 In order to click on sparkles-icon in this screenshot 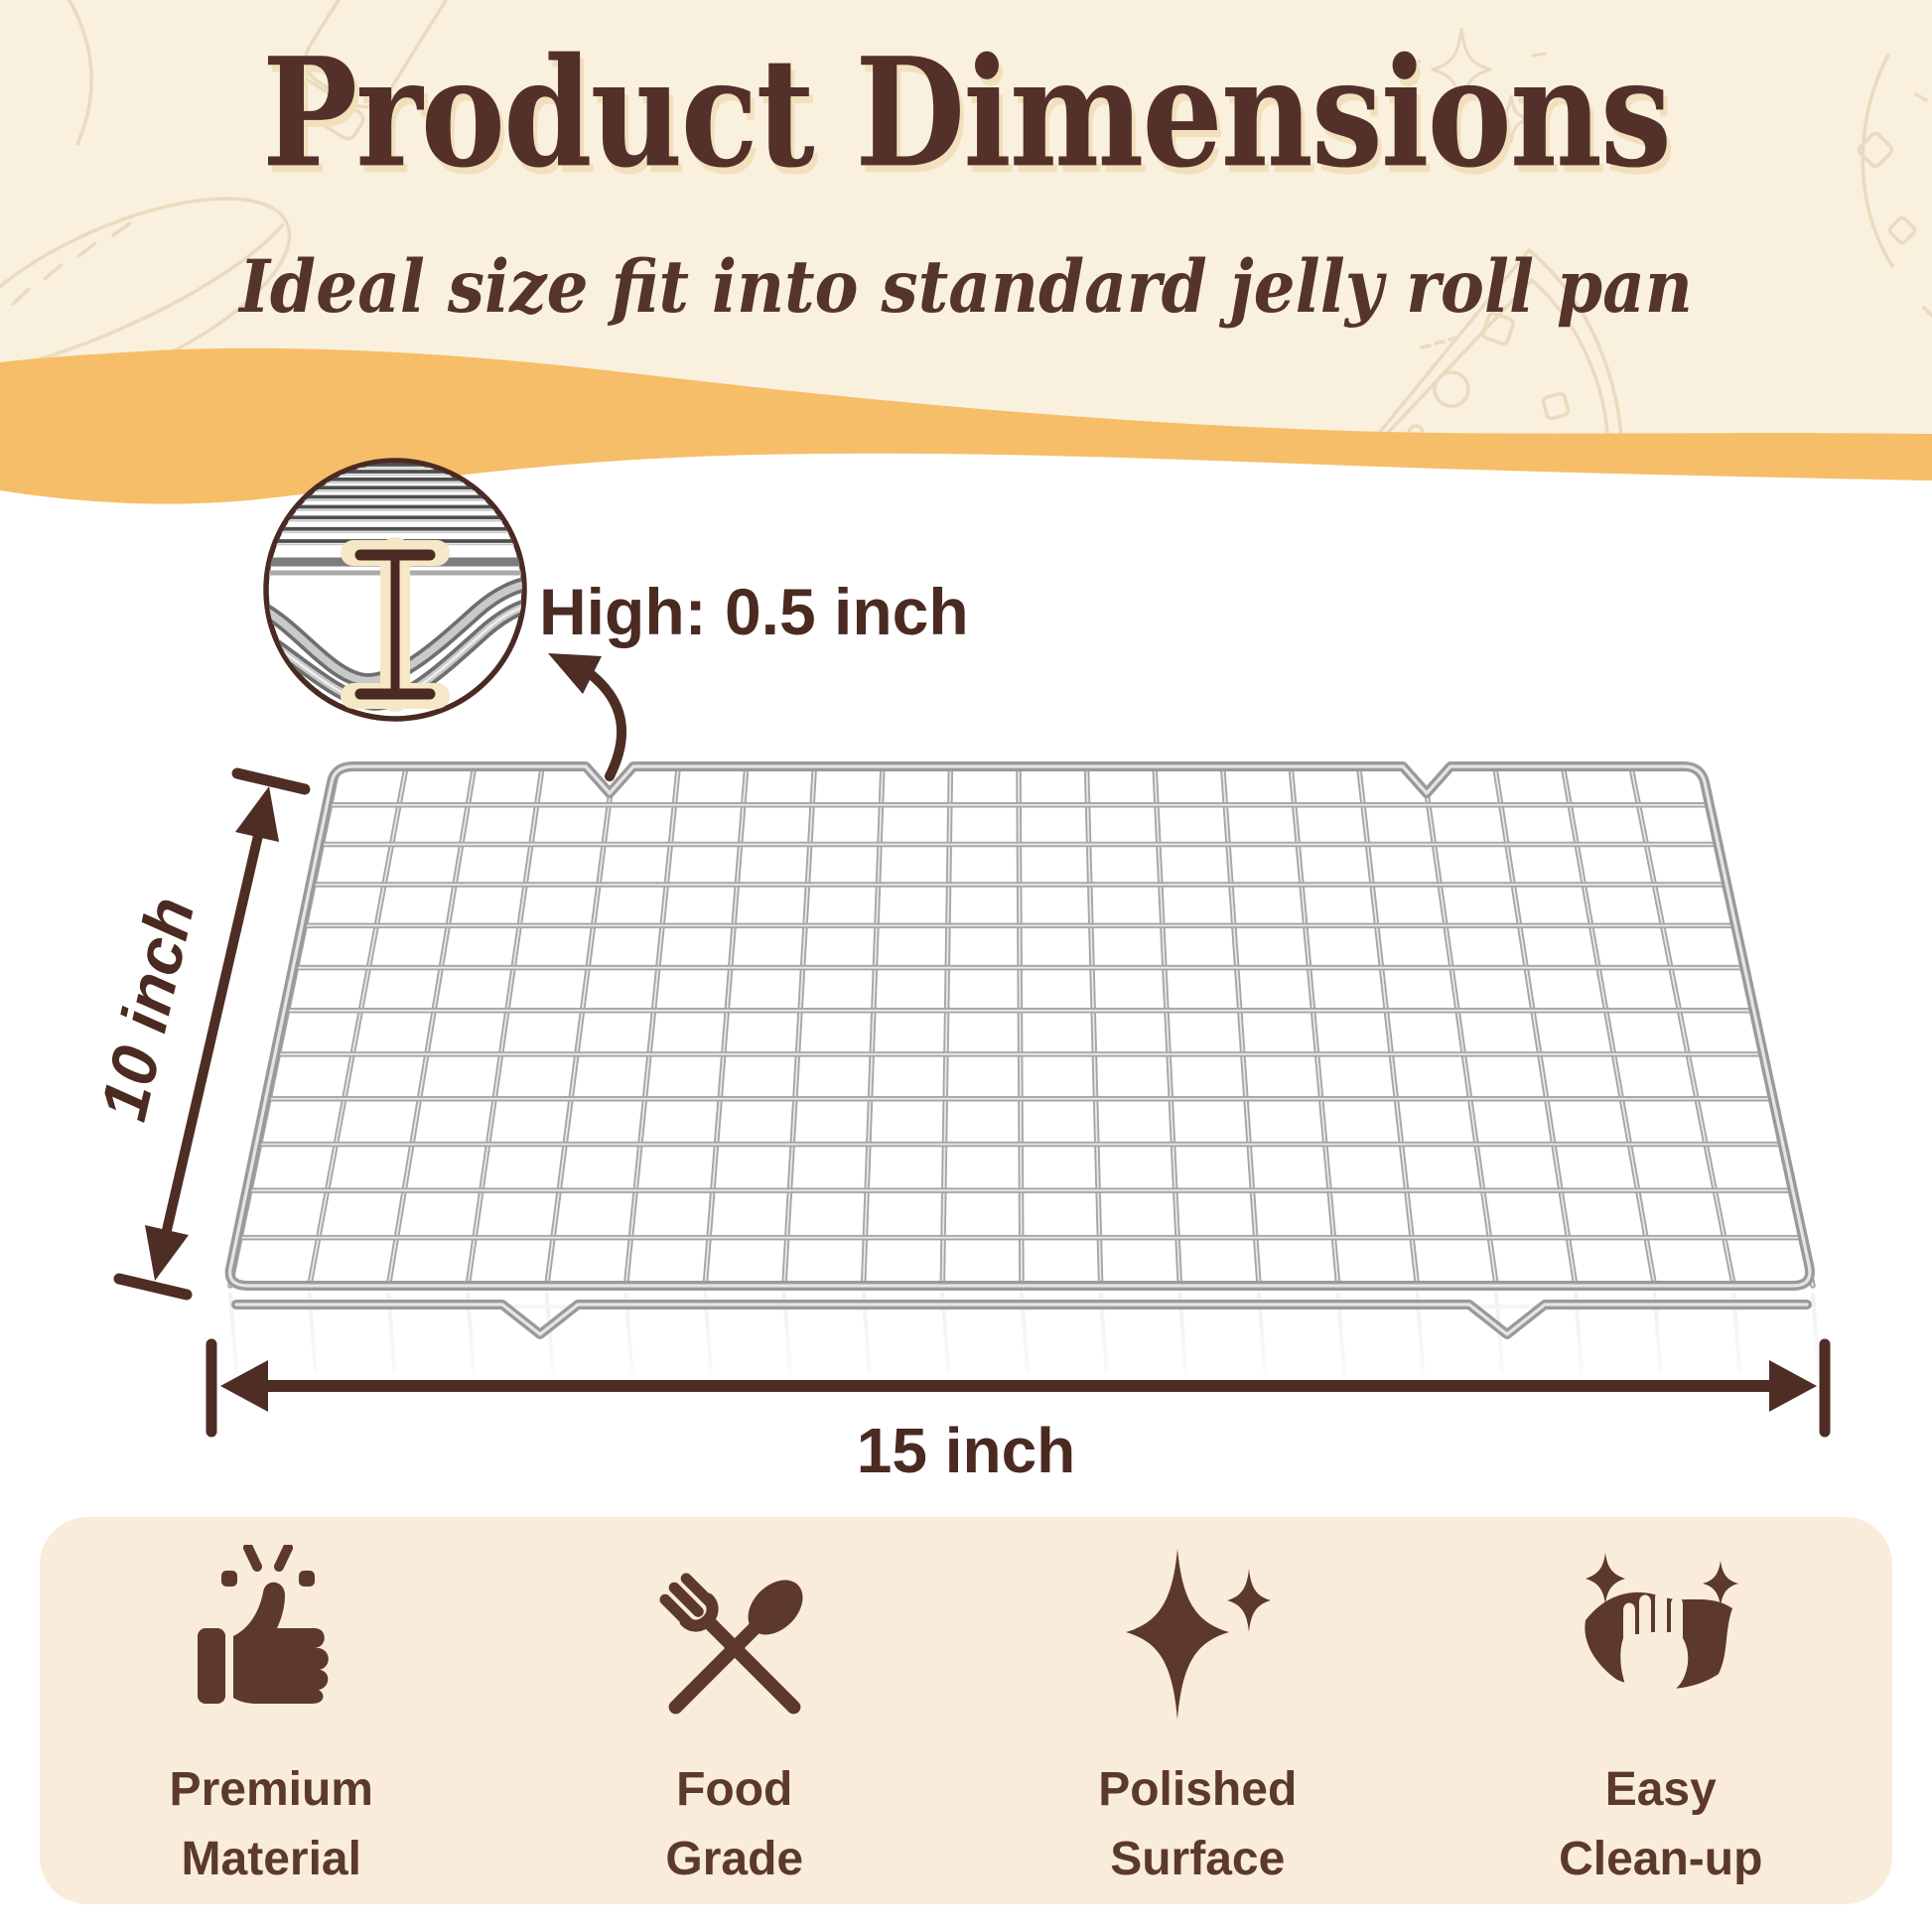, I will do `click(1199, 1634)`.